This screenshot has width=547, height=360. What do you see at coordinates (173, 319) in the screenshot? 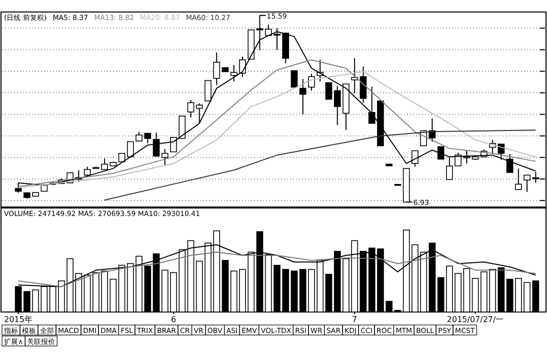
I see `x-tick-label: 6` at bounding box center [173, 319].